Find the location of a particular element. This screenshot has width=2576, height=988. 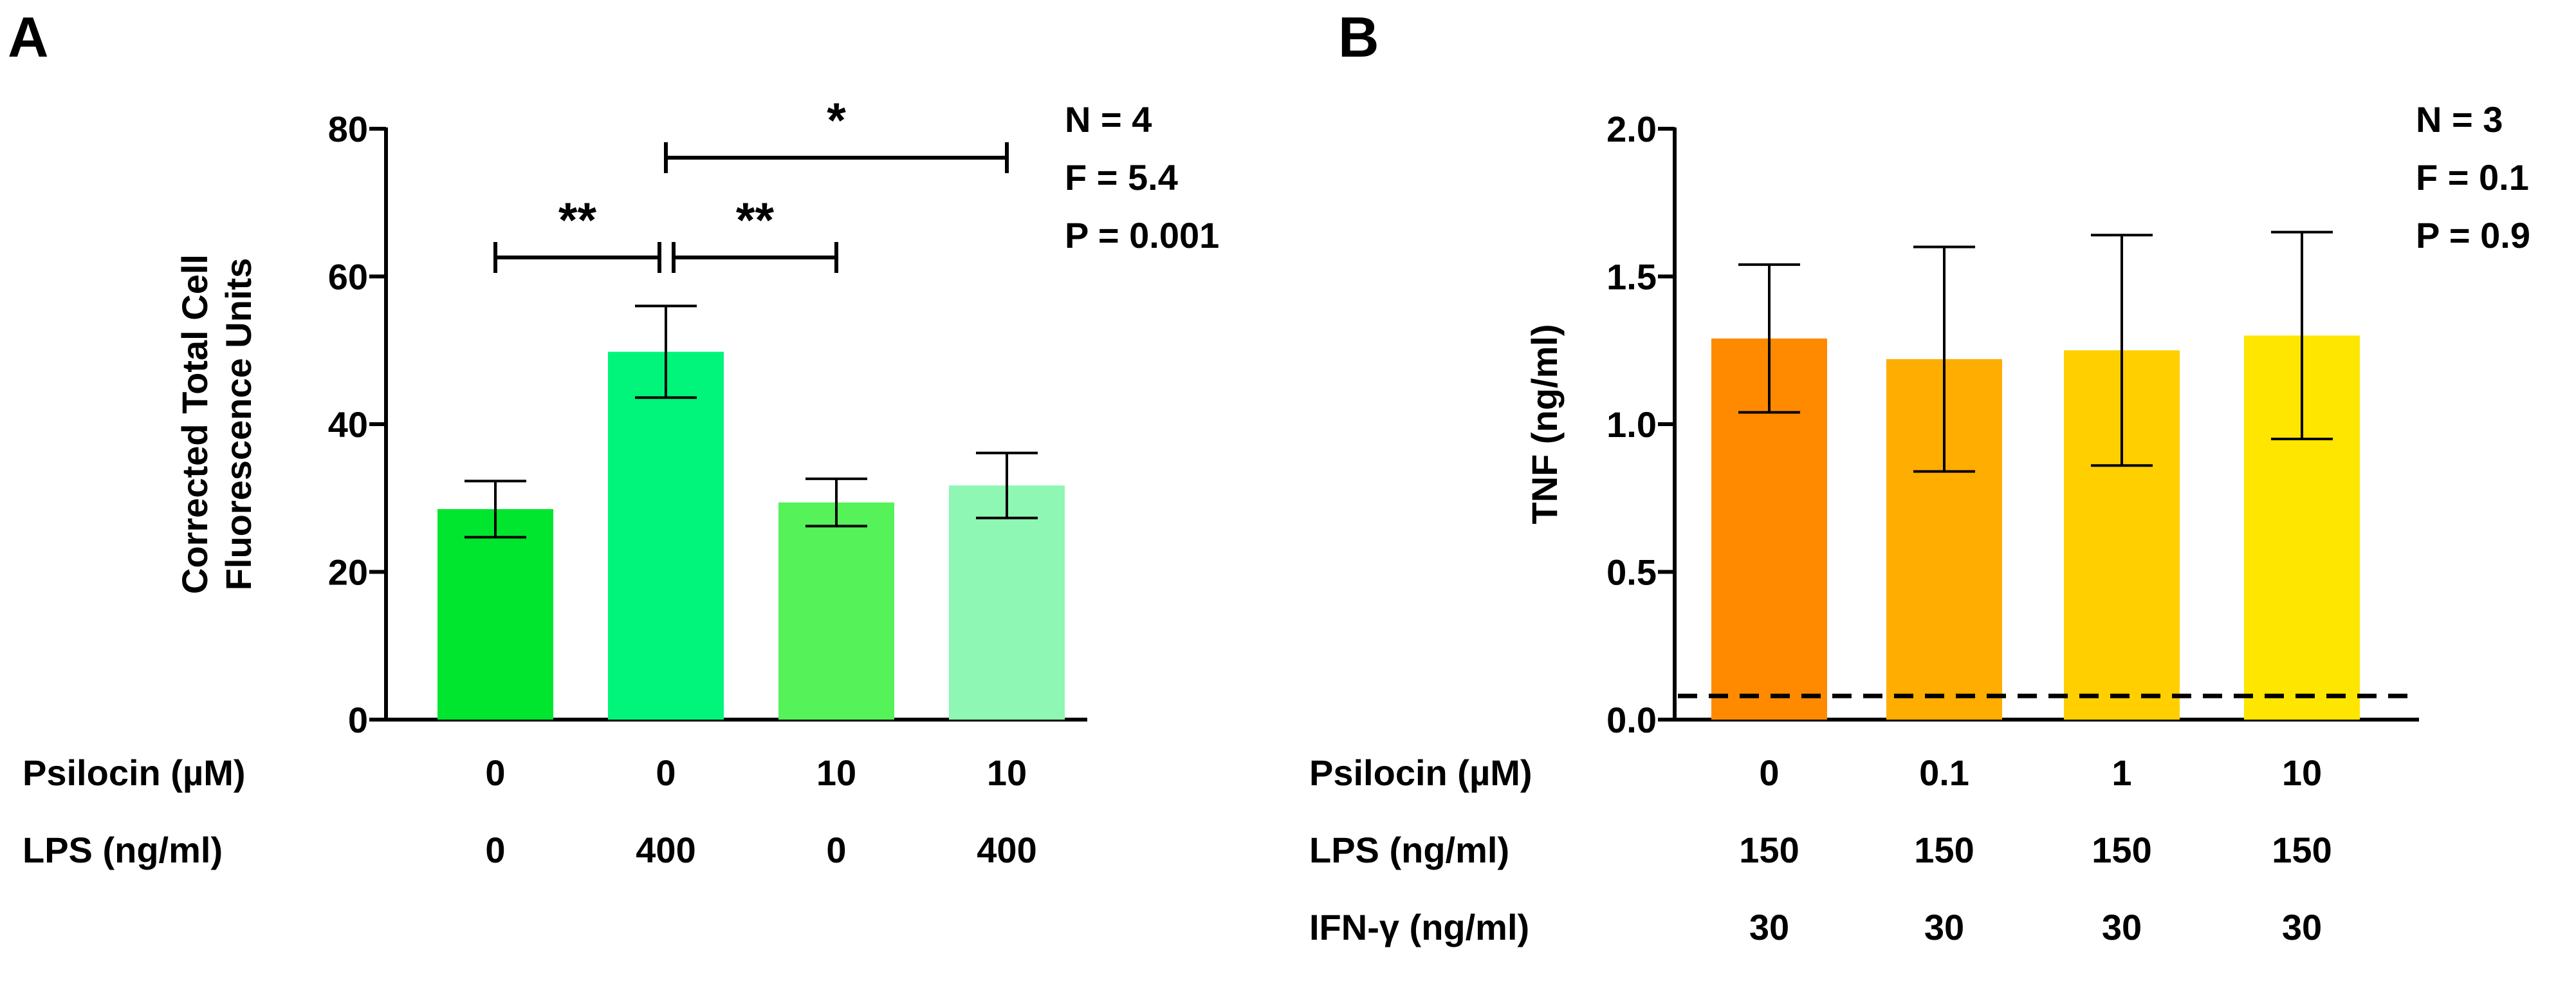

panel-a-significance: ** *** is located at coordinates (751, 183).